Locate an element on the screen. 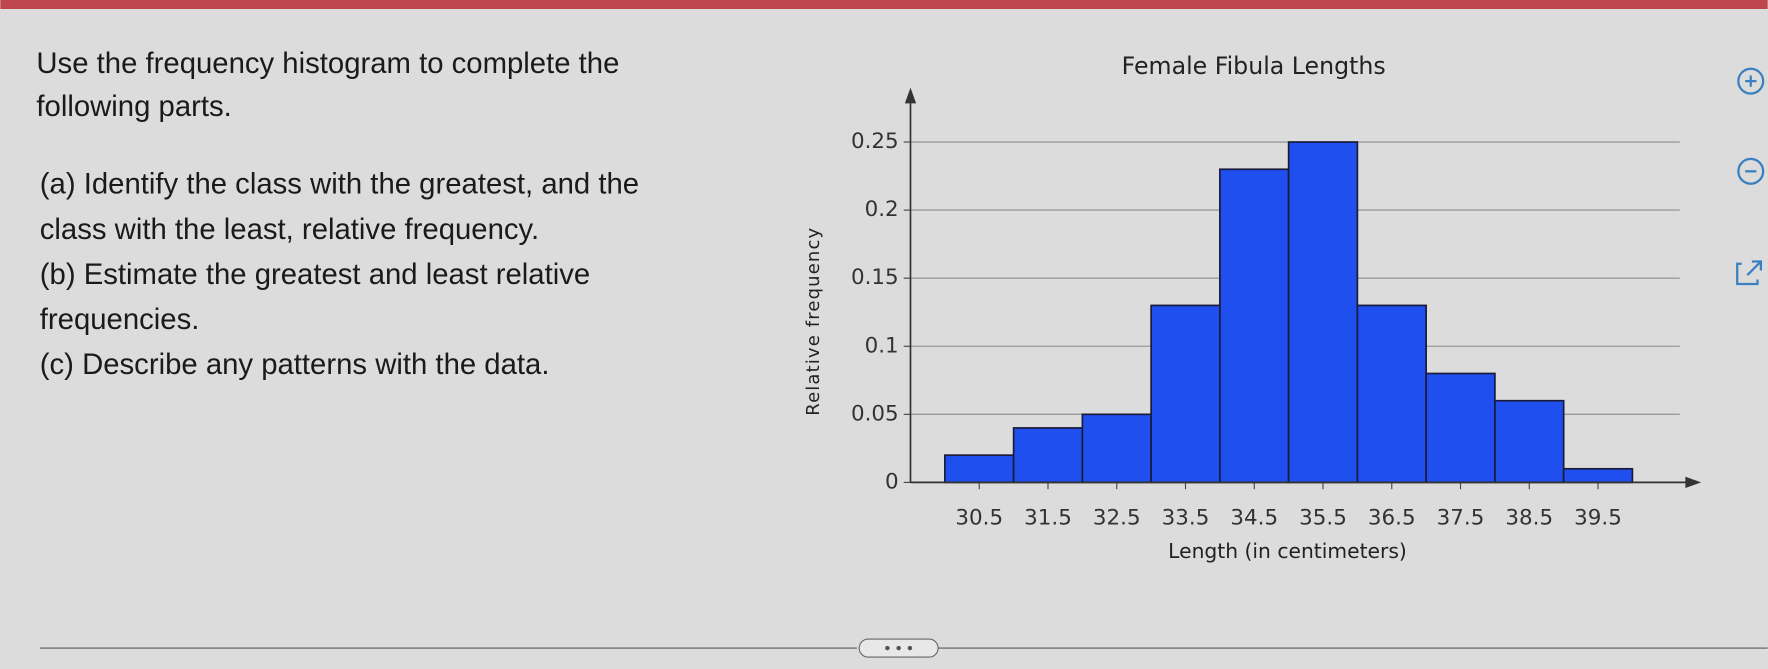 This screenshot has width=1768, height=669. x-tick-label: 38.5 is located at coordinates (1529, 517).